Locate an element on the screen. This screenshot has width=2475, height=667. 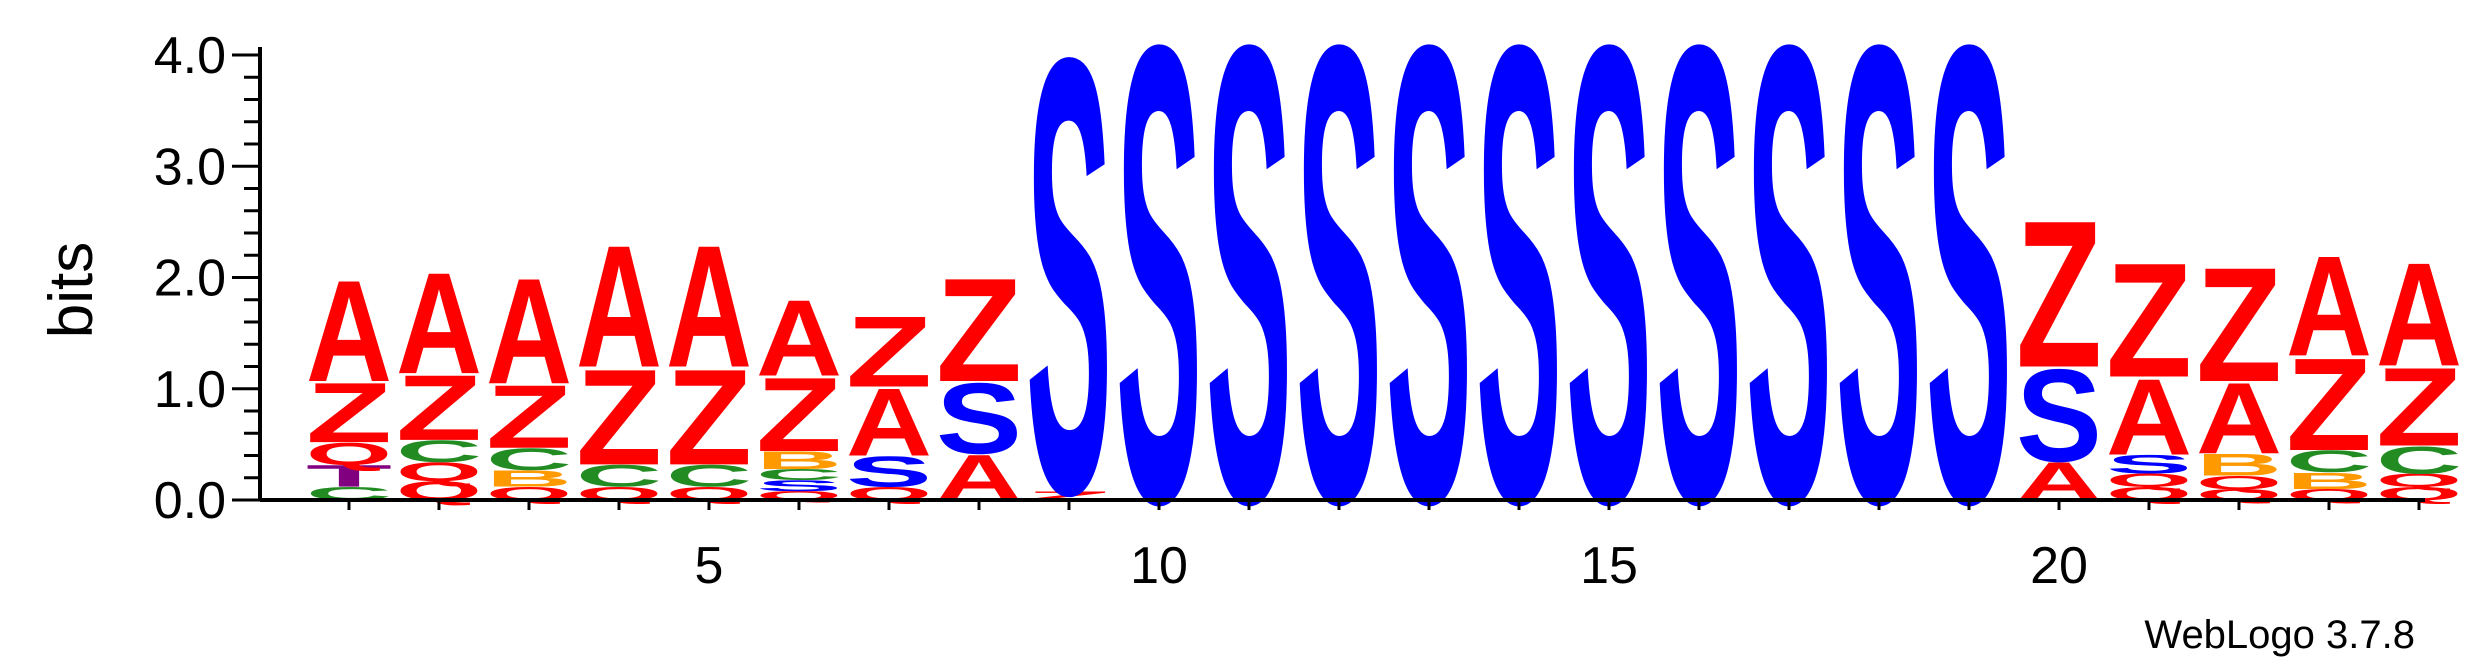
y-axis: 0.0 1.0 2.0 3.0 4.0 is located at coordinates (208, 278).